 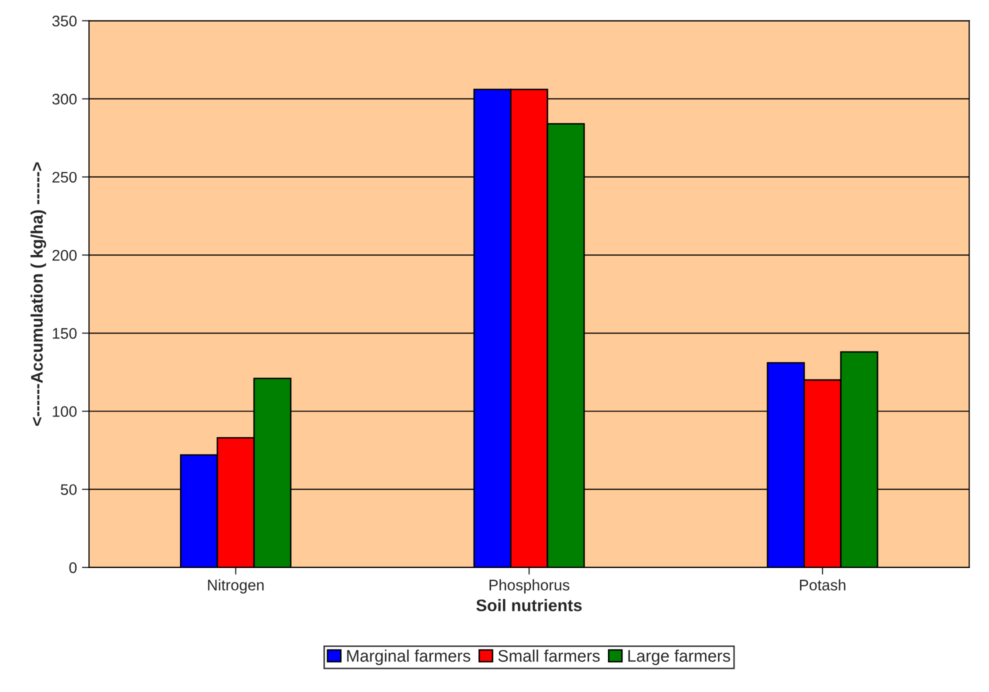 What do you see at coordinates (38, 294) in the screenshot?
I see `y-axis-title: <------Accumulation ( kg/ha) ------>` at bounding box center [38, 294].